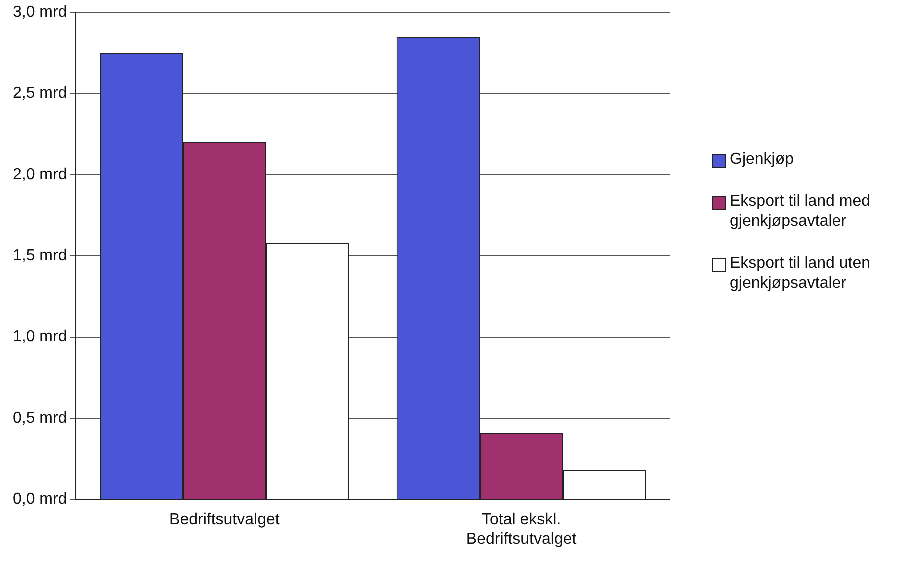  I want to click on legend-label: Gjenkjøp, so click(762, 160).